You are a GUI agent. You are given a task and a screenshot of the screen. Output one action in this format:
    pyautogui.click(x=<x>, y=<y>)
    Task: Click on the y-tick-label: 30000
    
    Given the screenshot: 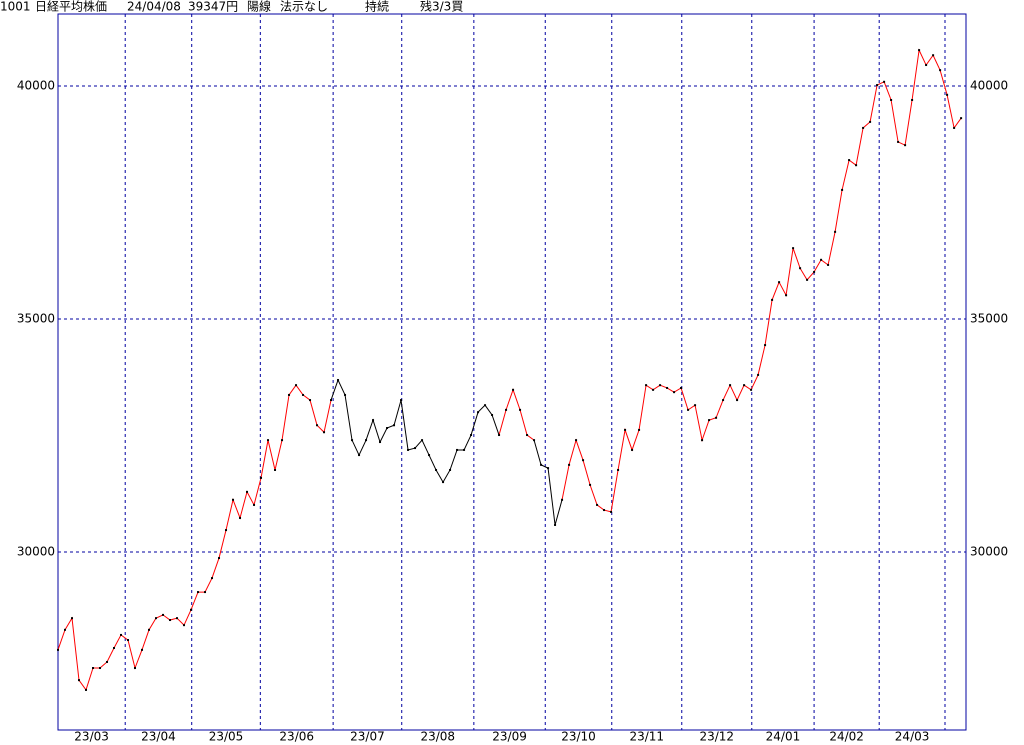 What is the action you would take?
    pyautogui.click(x=36, y=551)
    